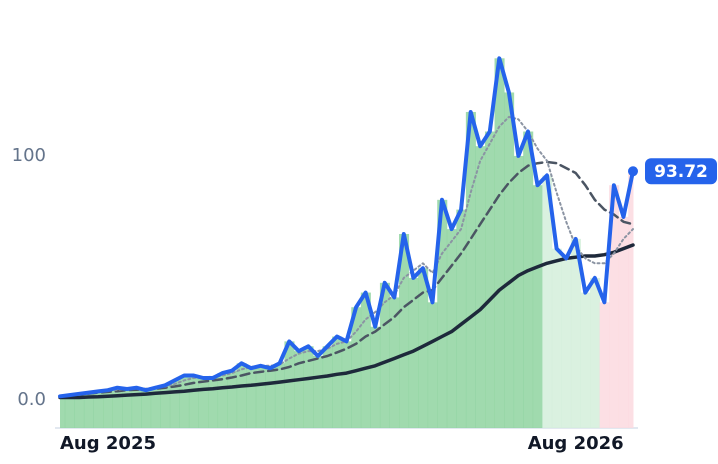  What do you see at coordinates (576, 443) in the screenshot?
I see `x-tick-label: Aug 2026` at bounding box center [576, 443].